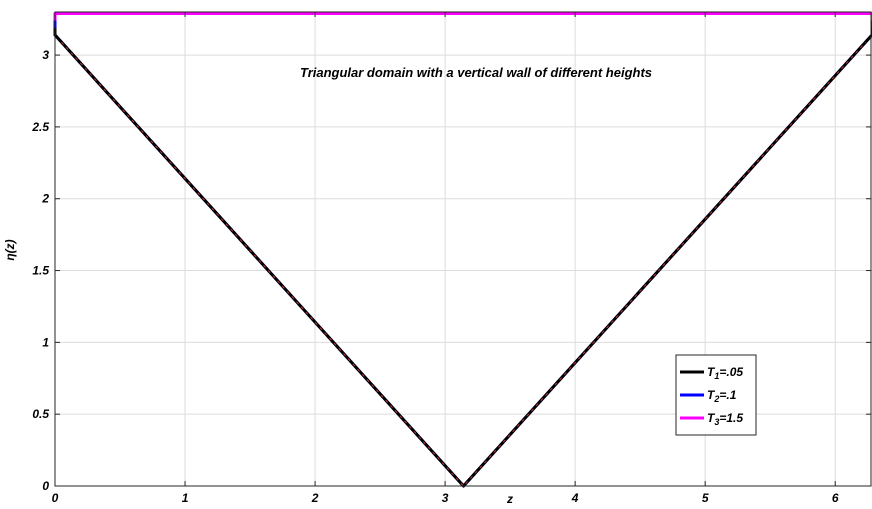 This screenshot has width=872, height=509. Describe the element at coordinates (445, 498) in the screenshot. I see `x-tick-label: 3` at that location.